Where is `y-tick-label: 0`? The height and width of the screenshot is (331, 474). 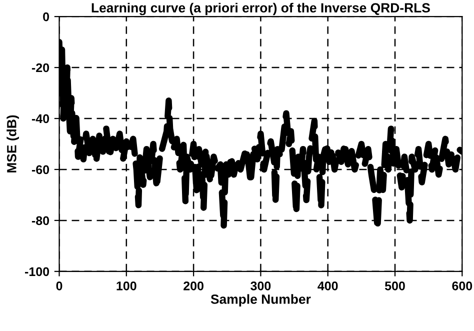
y-tick-label: 0 is located at coordinates (46, 17).